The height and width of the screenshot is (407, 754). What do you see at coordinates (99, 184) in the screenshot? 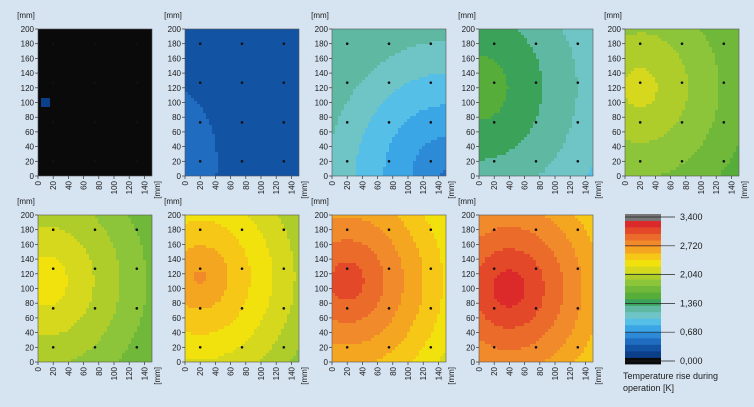
I see `x-tick-label: 80` at bounding box center [99, 184].